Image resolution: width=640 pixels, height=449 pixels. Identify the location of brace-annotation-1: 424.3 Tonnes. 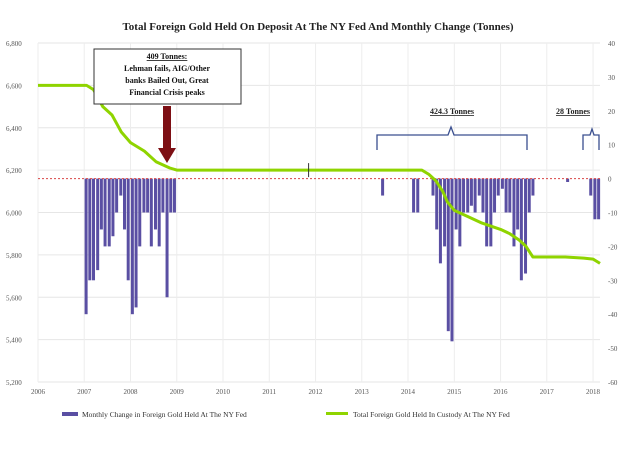
(452, 128).